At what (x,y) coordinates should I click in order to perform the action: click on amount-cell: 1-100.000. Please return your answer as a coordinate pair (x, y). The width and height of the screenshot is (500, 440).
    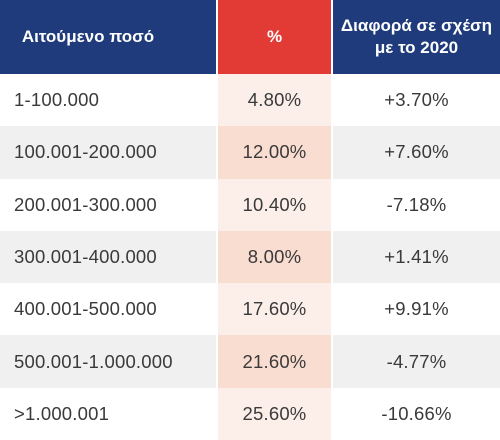
    Looking at the image, I should click on (57, 100).